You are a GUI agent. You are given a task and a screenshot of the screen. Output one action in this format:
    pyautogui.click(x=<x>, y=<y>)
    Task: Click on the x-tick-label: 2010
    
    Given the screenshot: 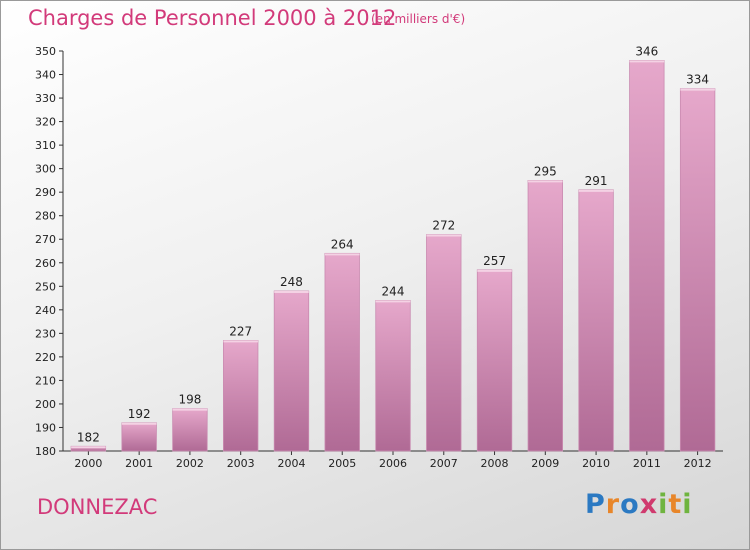 What is the action you would take?
    pyautogui.click(x=596, y=463)
    